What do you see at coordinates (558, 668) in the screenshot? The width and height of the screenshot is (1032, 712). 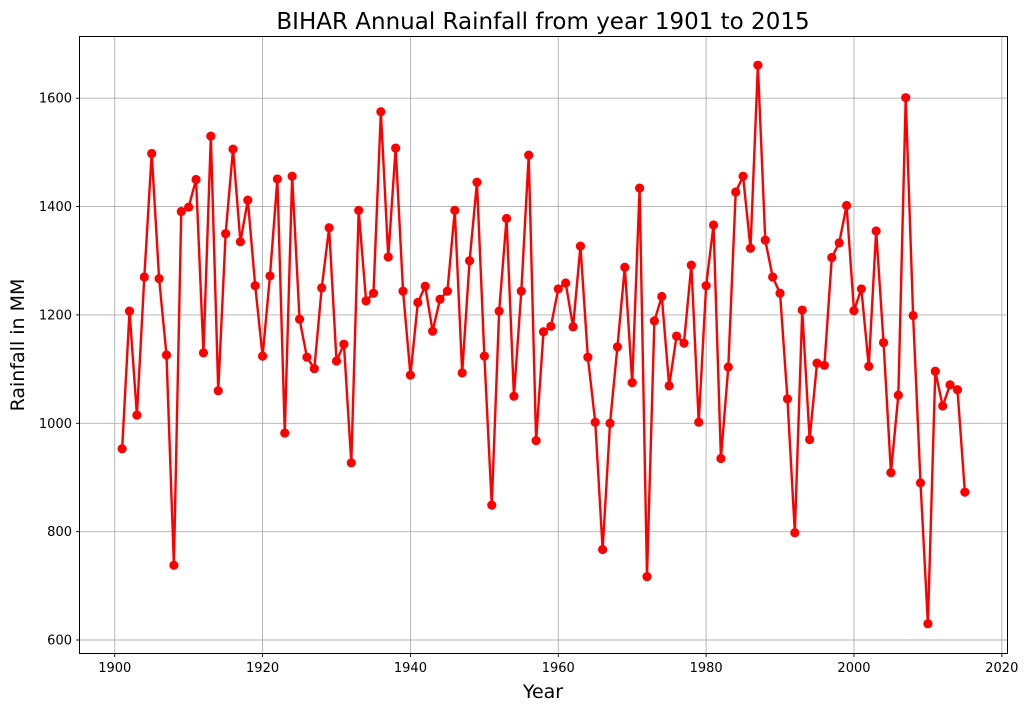 I see `x-tick-label: 1960` at bounding box center [558, 668].